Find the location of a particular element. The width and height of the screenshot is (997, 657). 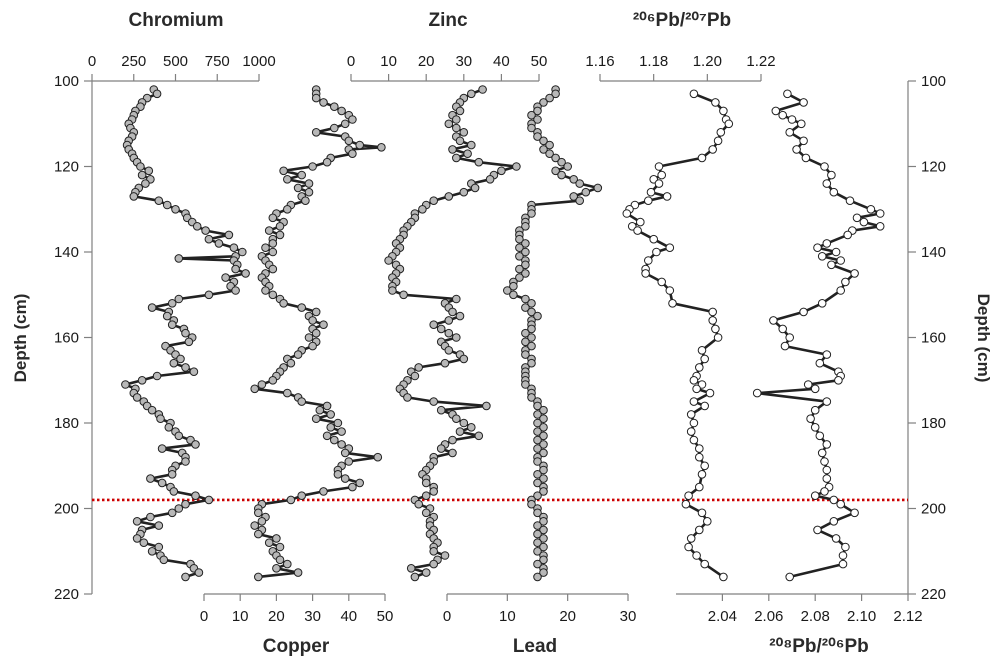

y-tick-label-left: 220 is located at coordinates (66, 594).